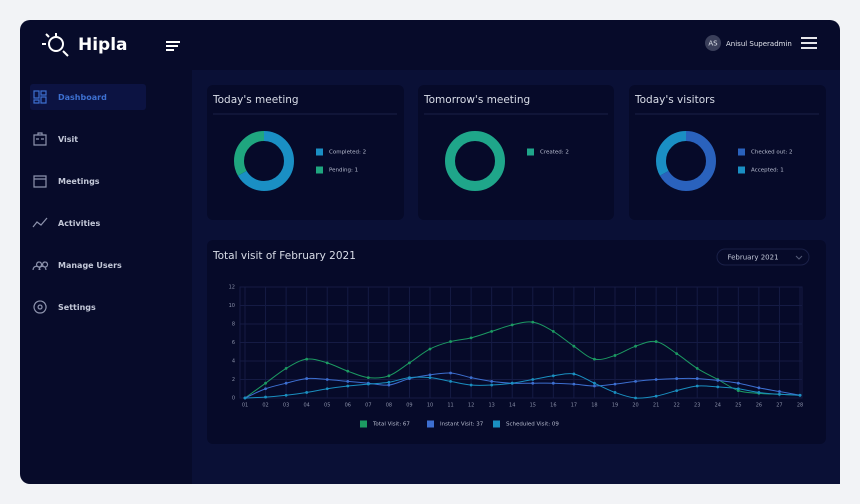 The width and height of the screenshot is (860, 504). What do you see at coordinates (82, 97) in the screenshot?
I see `nav-item: Dashboard` at bounding box center [82, 97].